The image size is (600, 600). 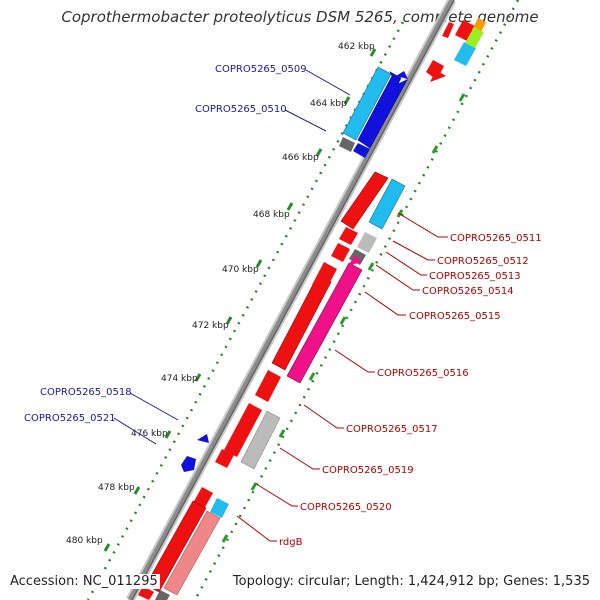 I want to click on gene-label-rdgB: rdgB, so click(x=291, y=542).